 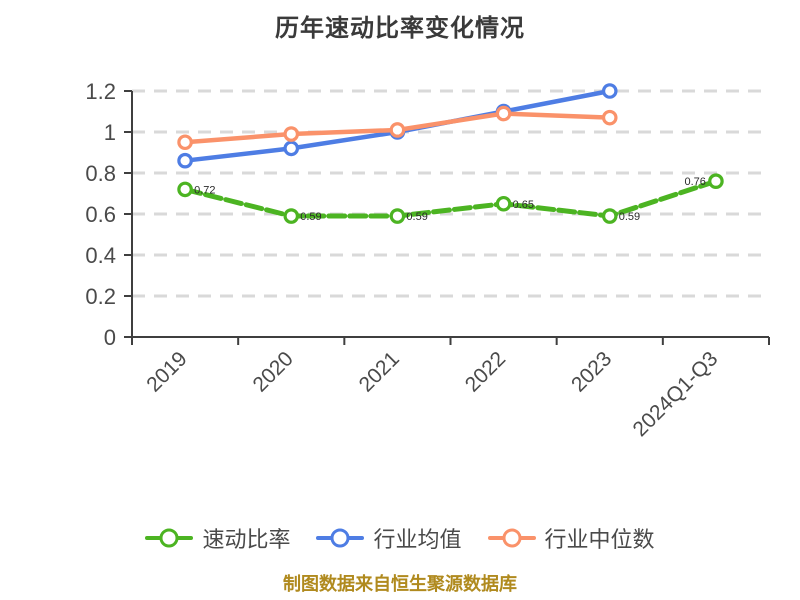 I want to click on svg-text: 2019, so click(x=166, y=371).